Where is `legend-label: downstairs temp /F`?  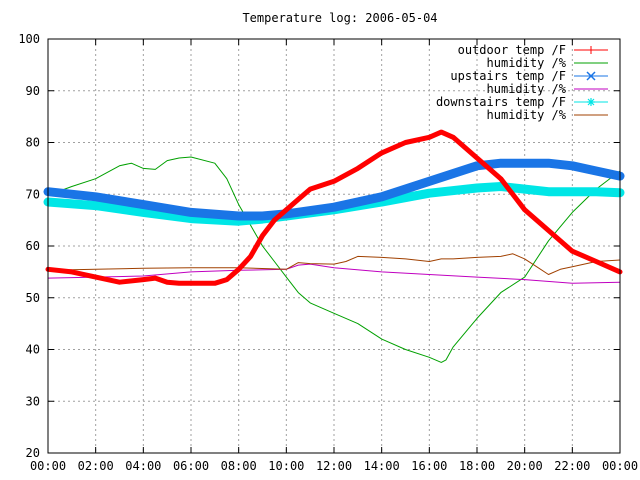
legend-label: downstairs temp /F is located at coordinates (501, 102).